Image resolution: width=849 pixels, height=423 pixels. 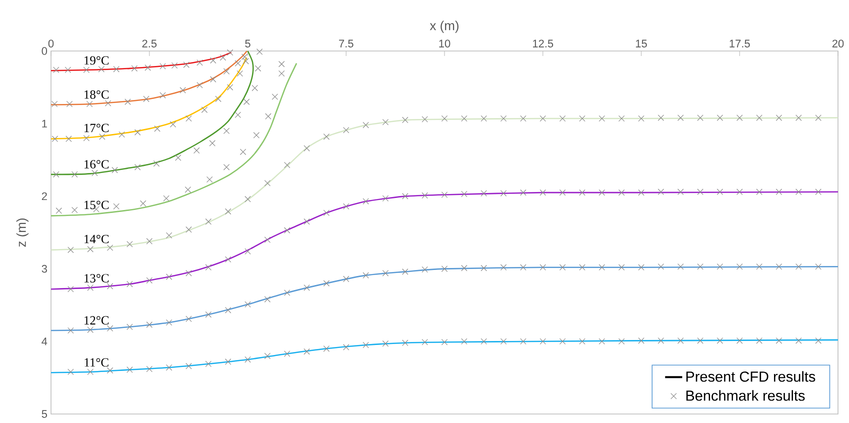 What do you see at coordinates (543, 44) in the screenshot?
I see `x-tick-label: 12.5` at bounding box center [543, 44].